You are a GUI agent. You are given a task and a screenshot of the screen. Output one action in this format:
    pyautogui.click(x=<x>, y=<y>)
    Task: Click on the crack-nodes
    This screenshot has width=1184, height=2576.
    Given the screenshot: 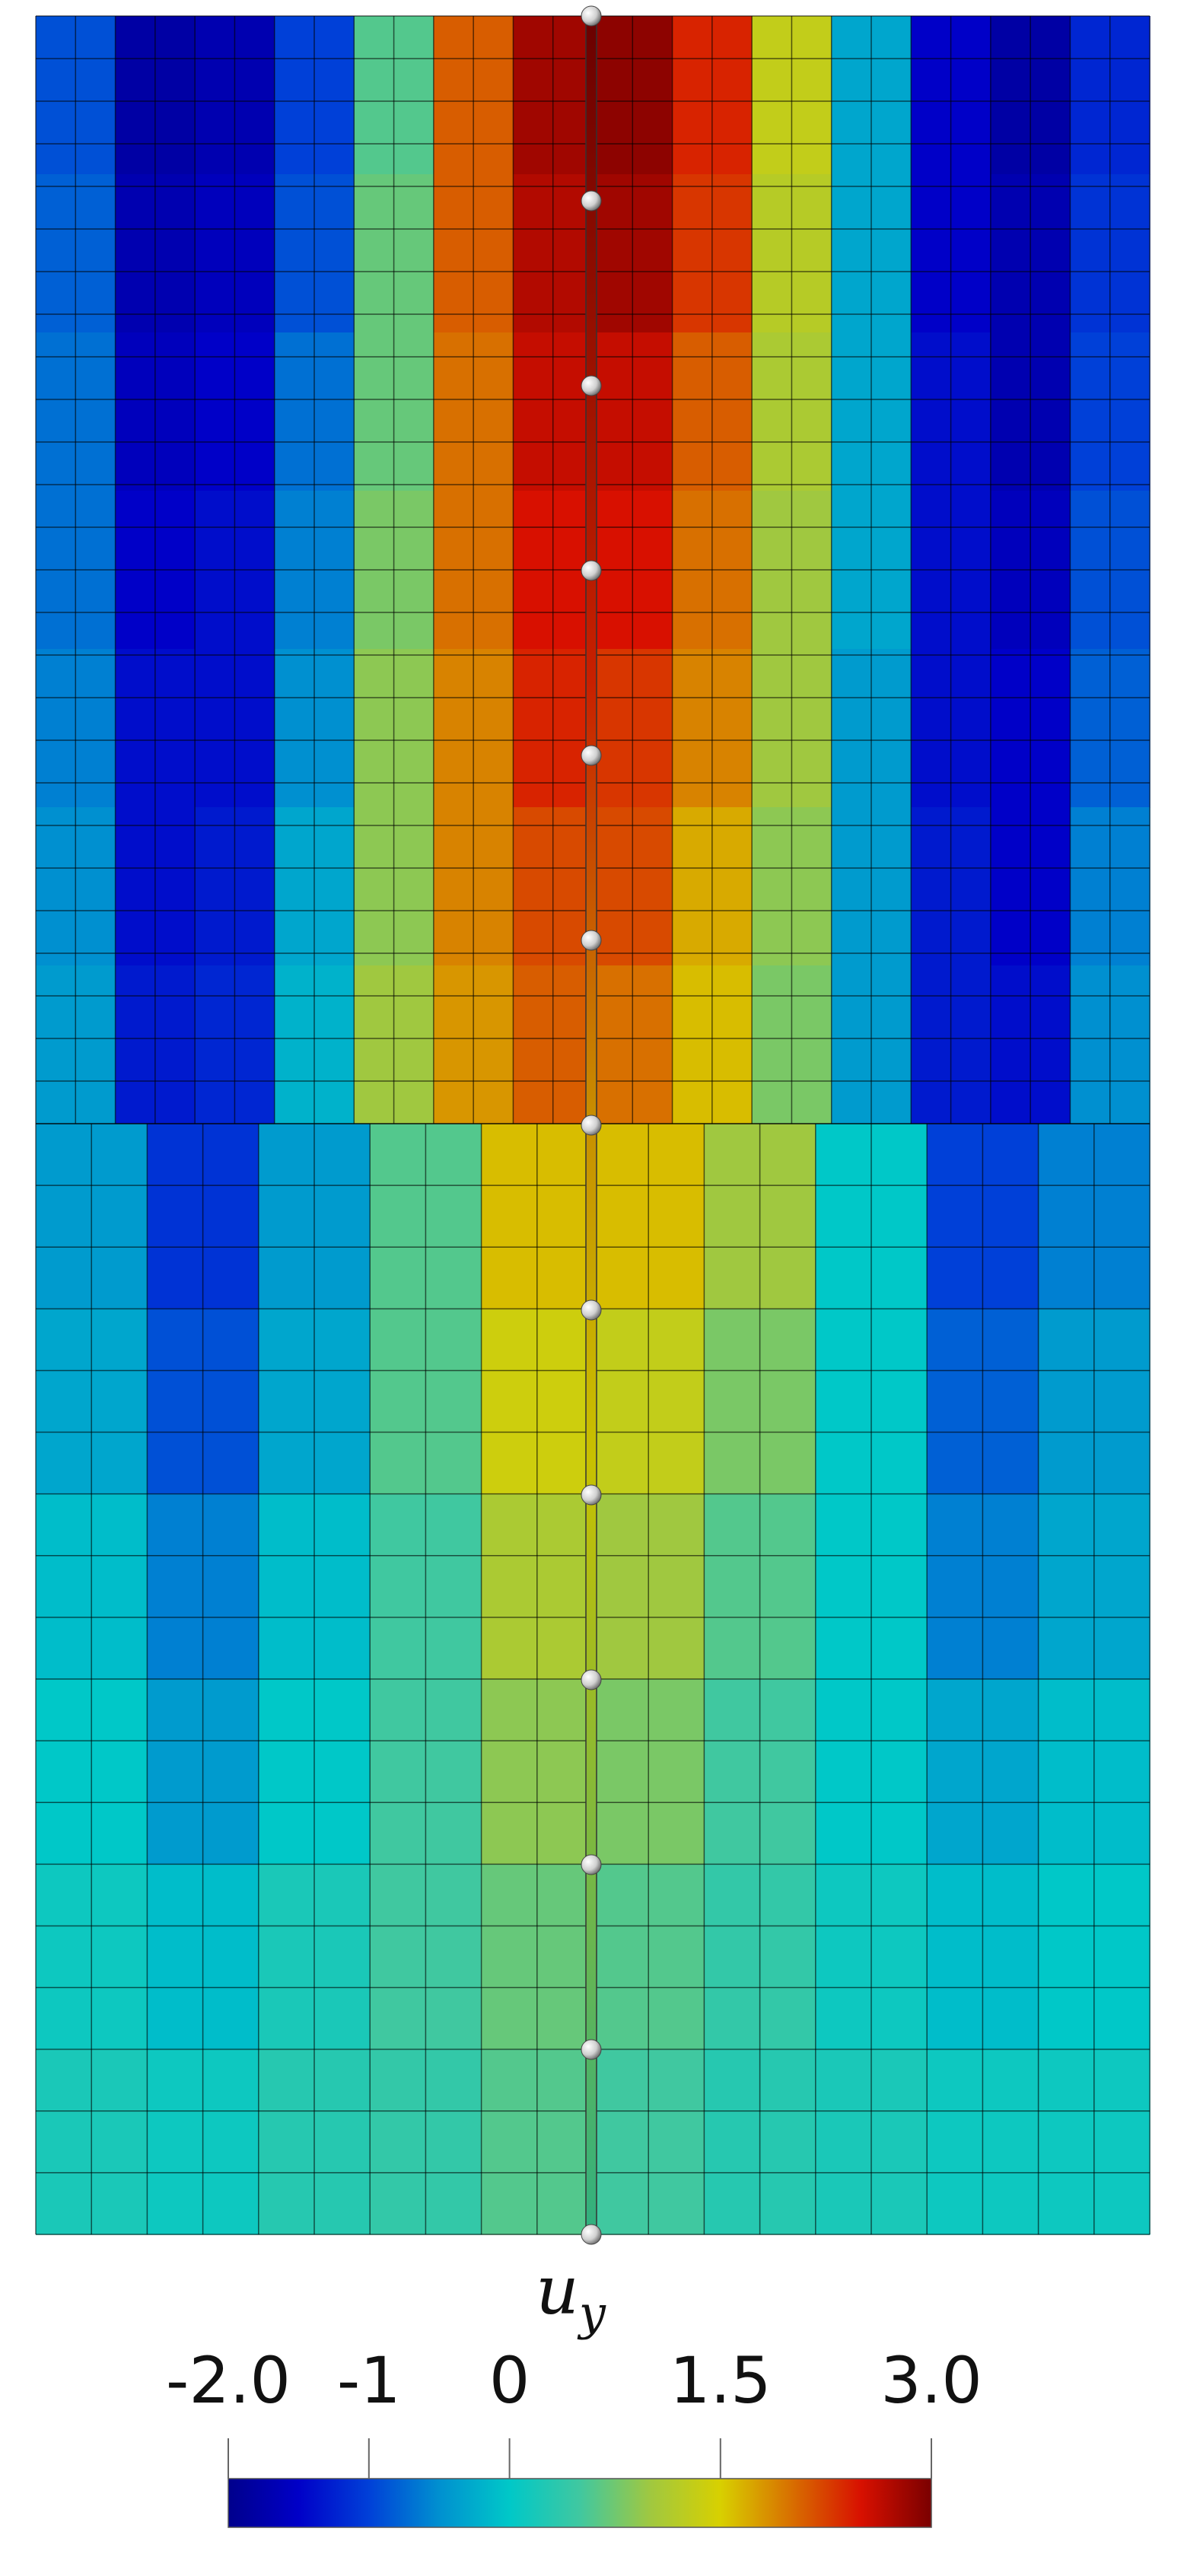 What is the action you would take?
    pyautogui.click(x=591, y=1125)
    